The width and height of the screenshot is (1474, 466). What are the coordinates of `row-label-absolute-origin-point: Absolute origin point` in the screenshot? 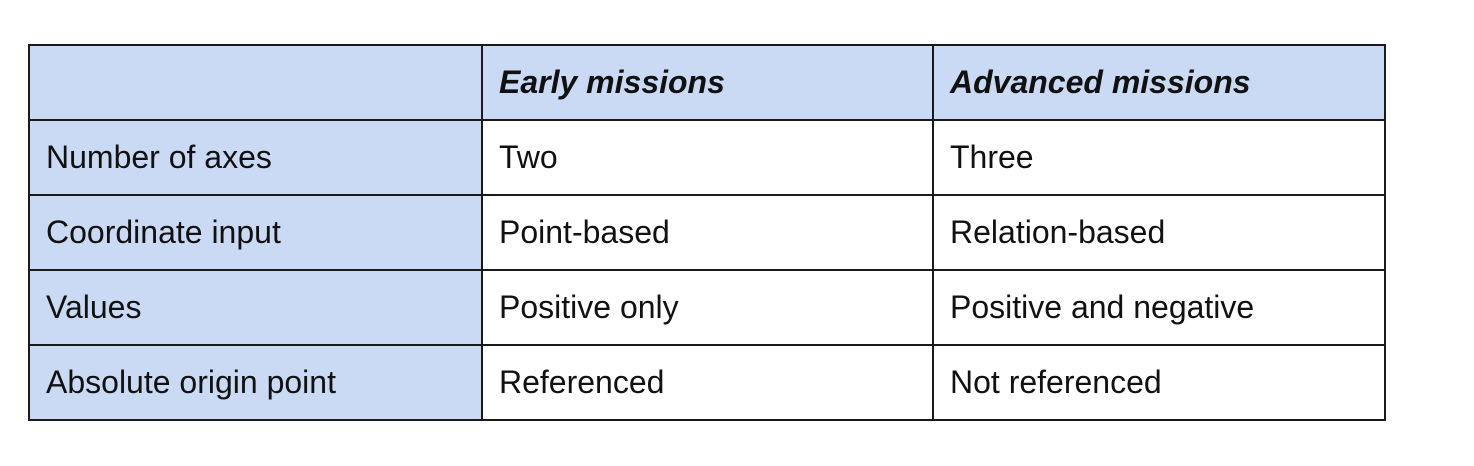 It's located at (255, 382).